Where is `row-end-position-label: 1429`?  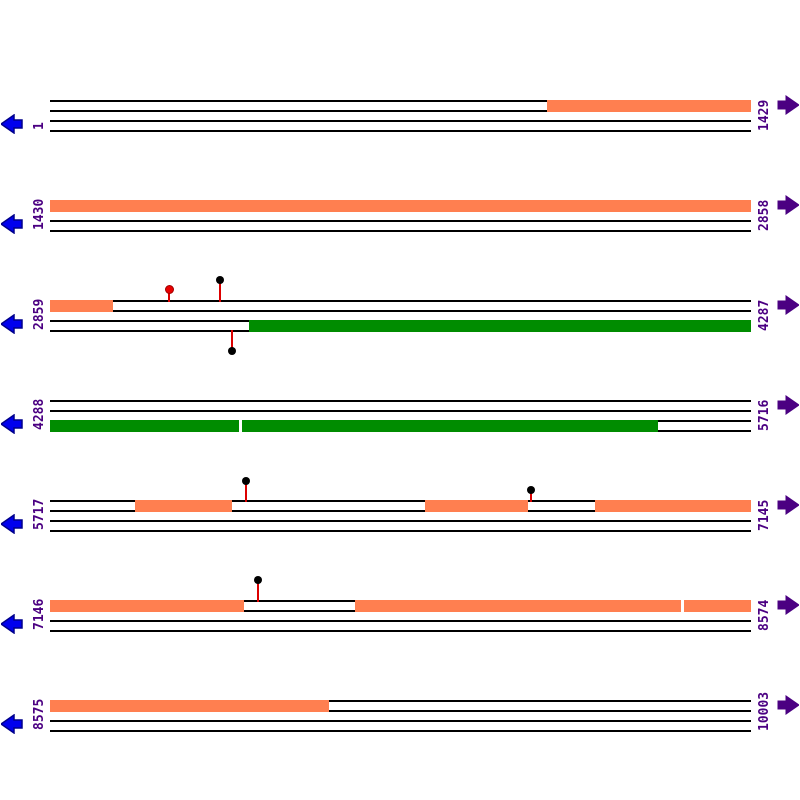 row-end-position-label: 1429 is located at coordinates (764, 115).